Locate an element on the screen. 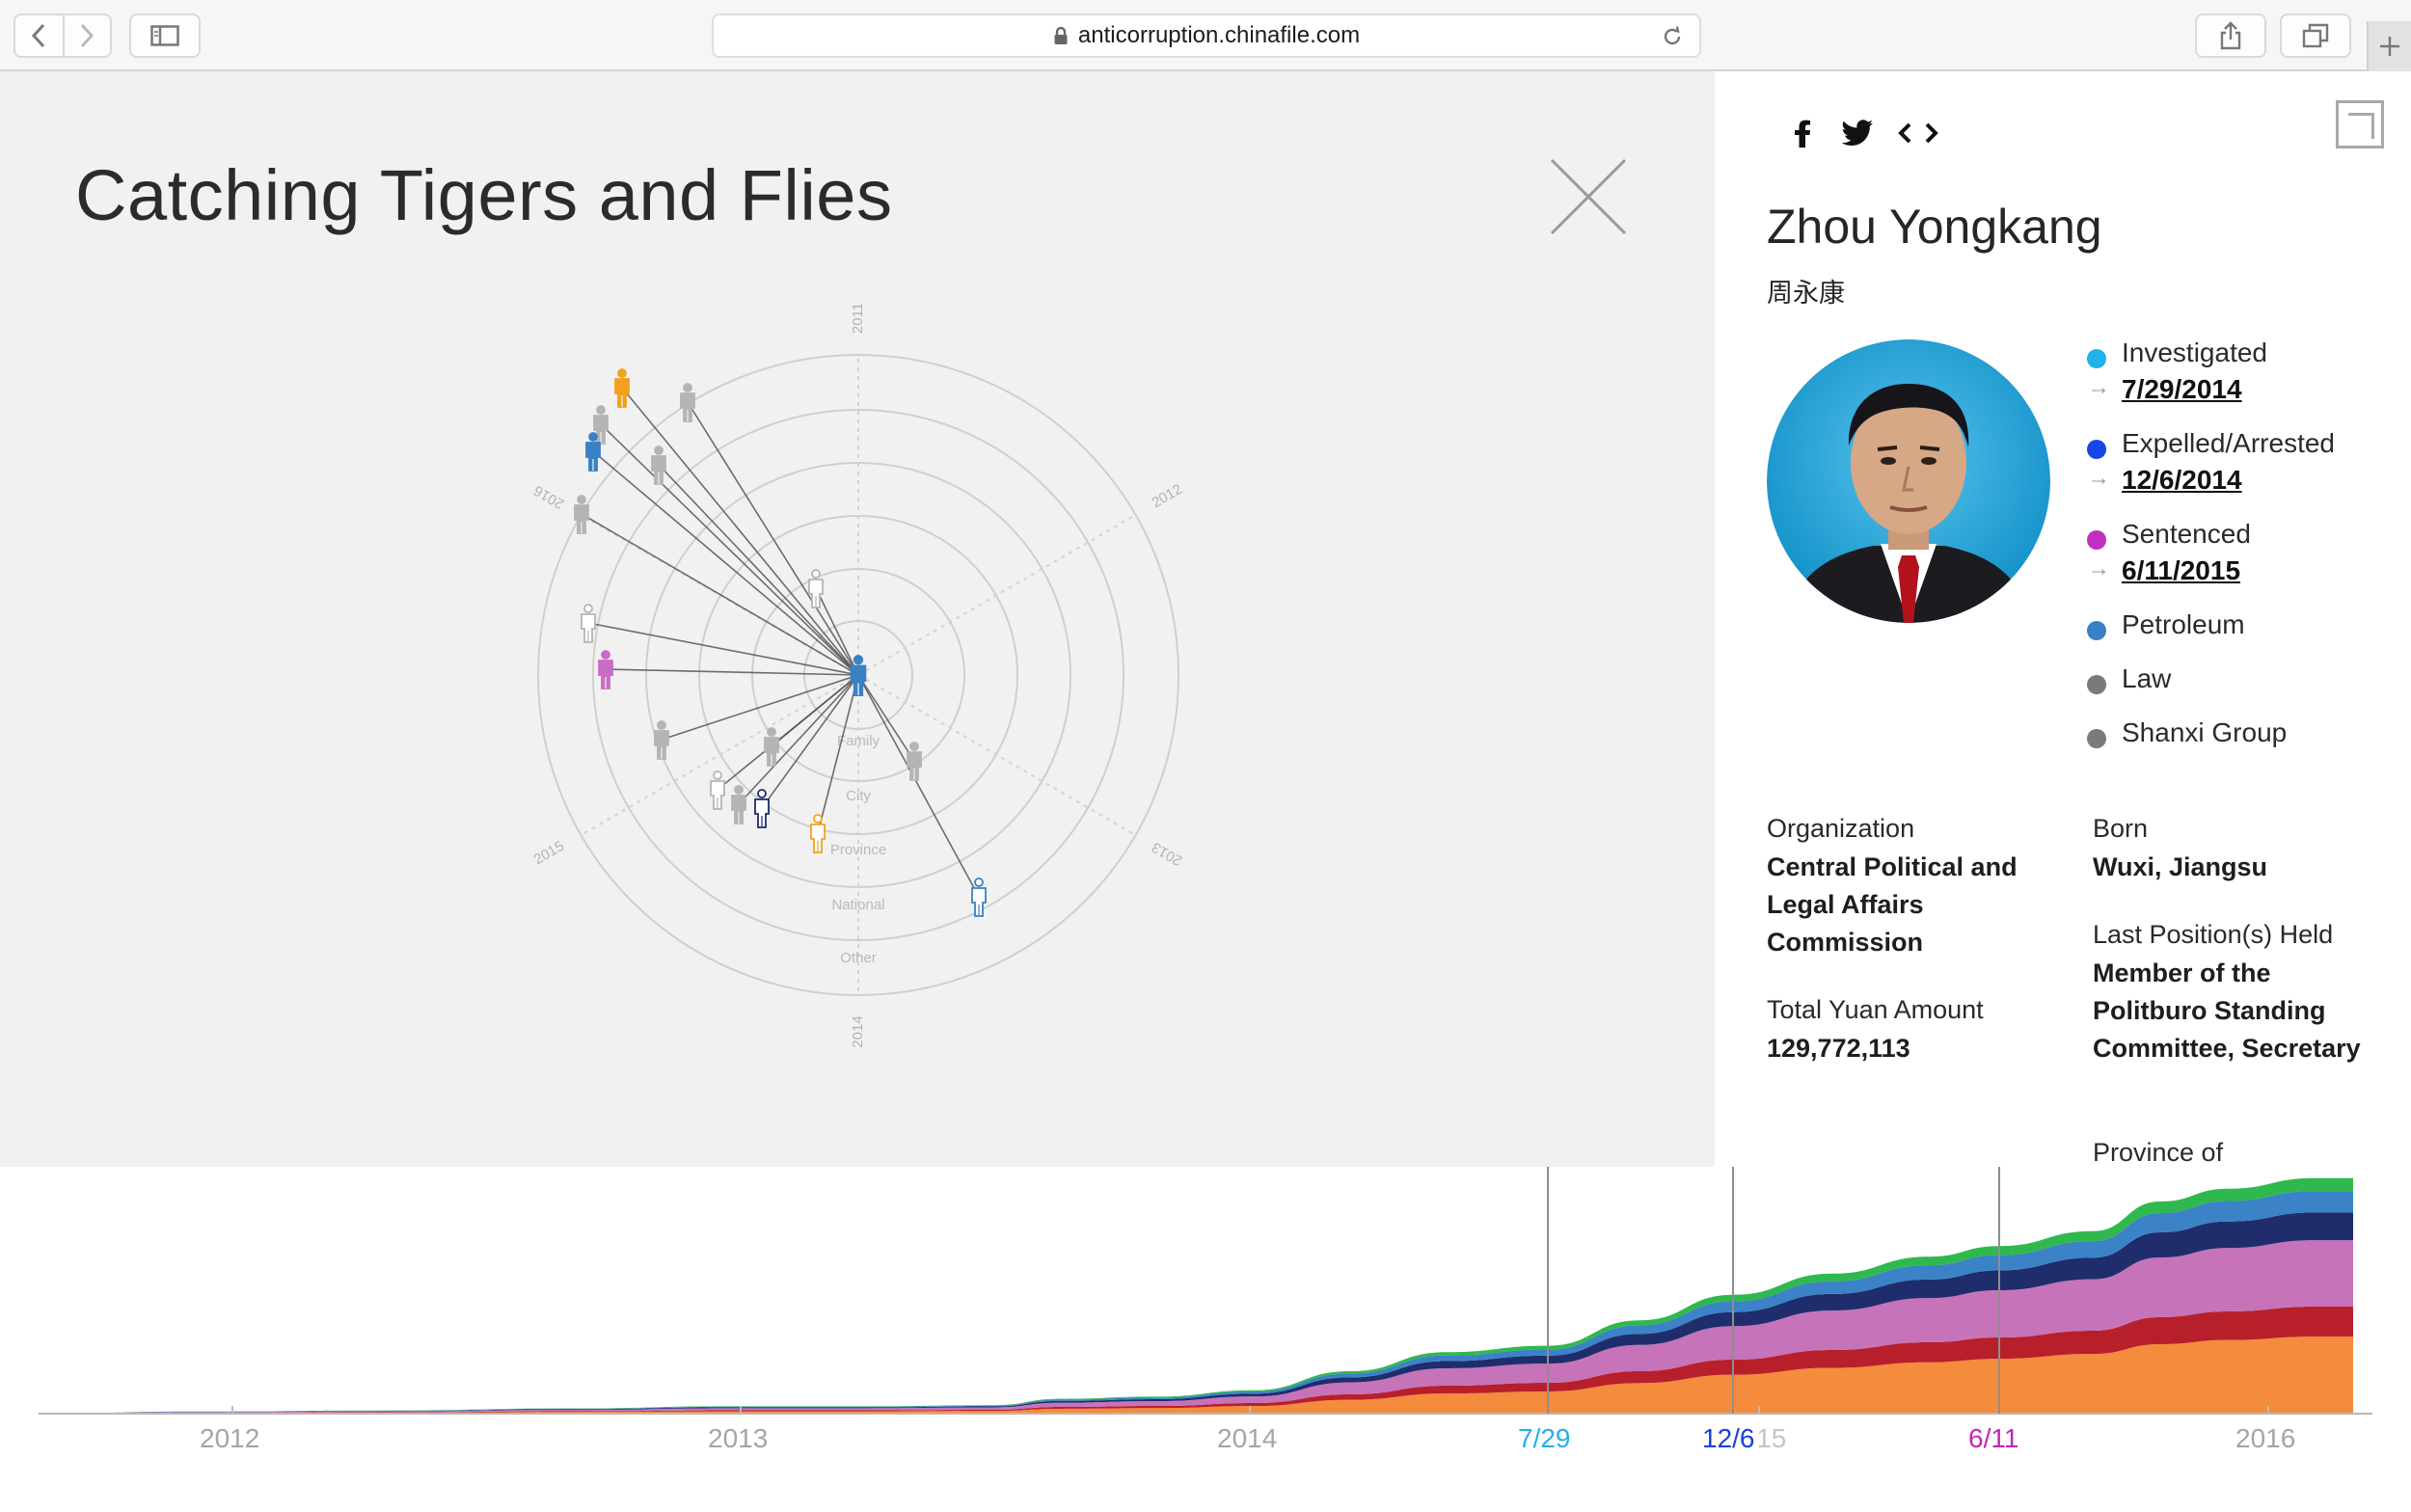 Image resolution: width=2411 pixels, height=1512 pixels. close-icon is located at coordinates (1589, 196).